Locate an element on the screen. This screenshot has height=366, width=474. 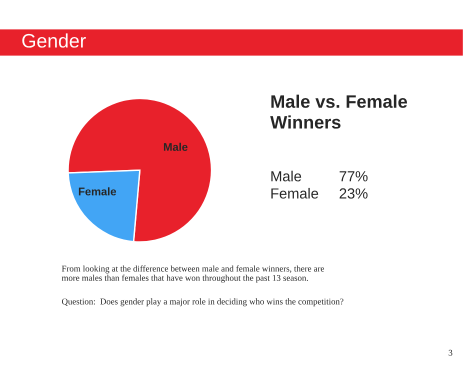
pie-slice is located at coordinates (139, 170).